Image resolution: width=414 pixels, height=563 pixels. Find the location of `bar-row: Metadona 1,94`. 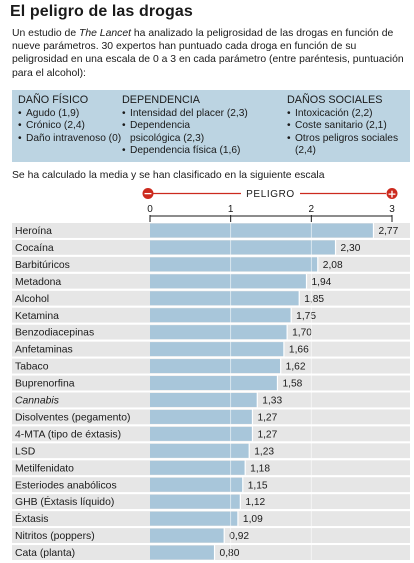

bar-row: Metadona 1,94 is located at coordinates (211, 281).